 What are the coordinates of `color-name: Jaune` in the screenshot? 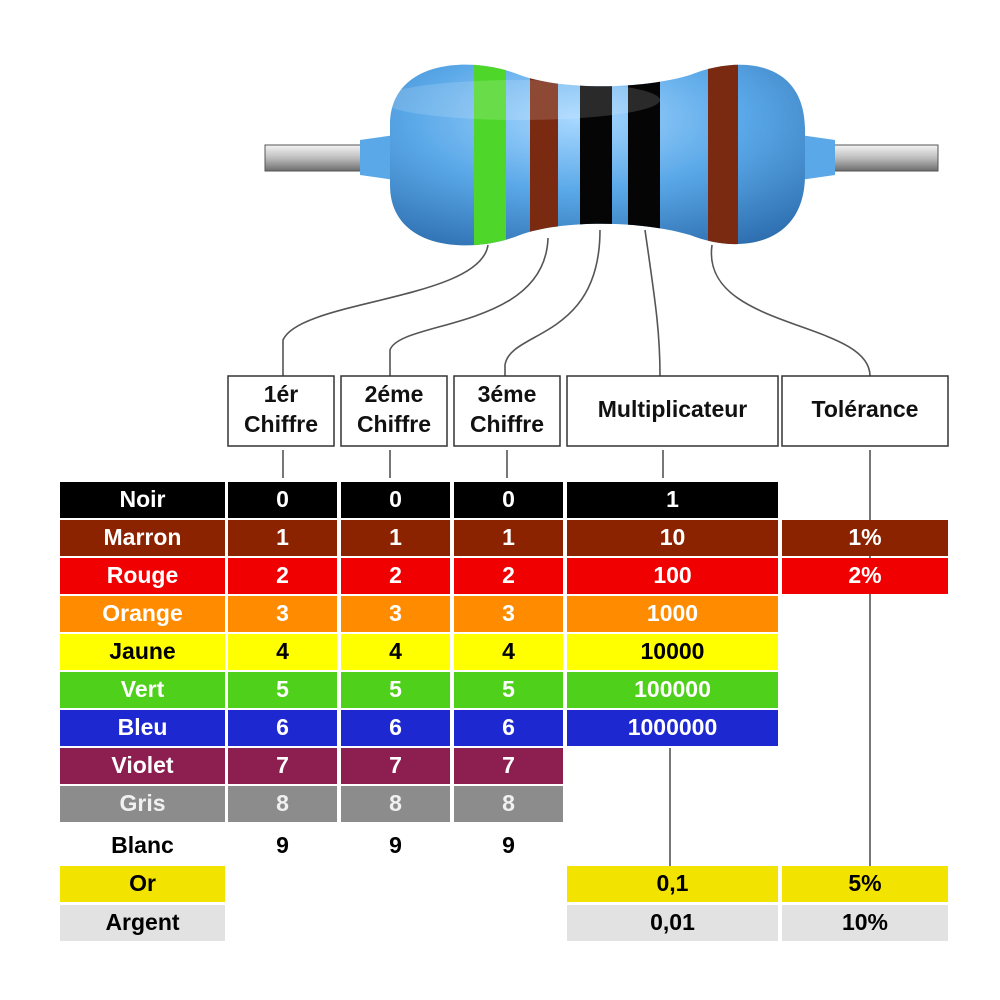 It's located at (142, 651).